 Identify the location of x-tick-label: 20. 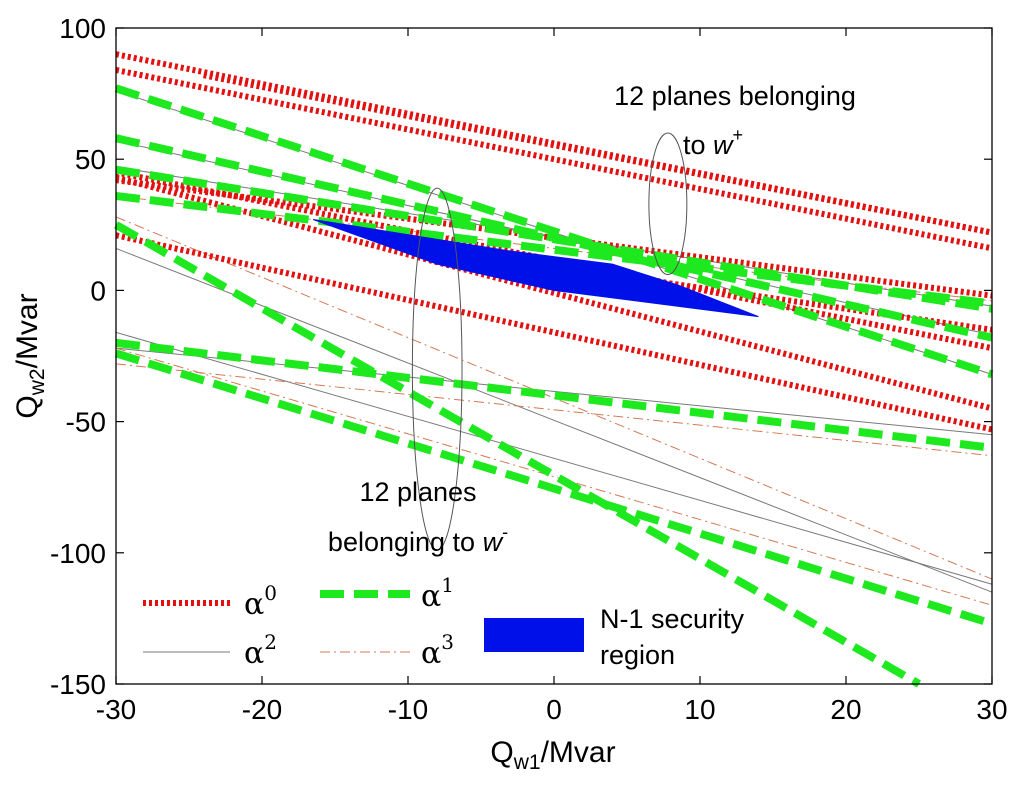
(845, 709).